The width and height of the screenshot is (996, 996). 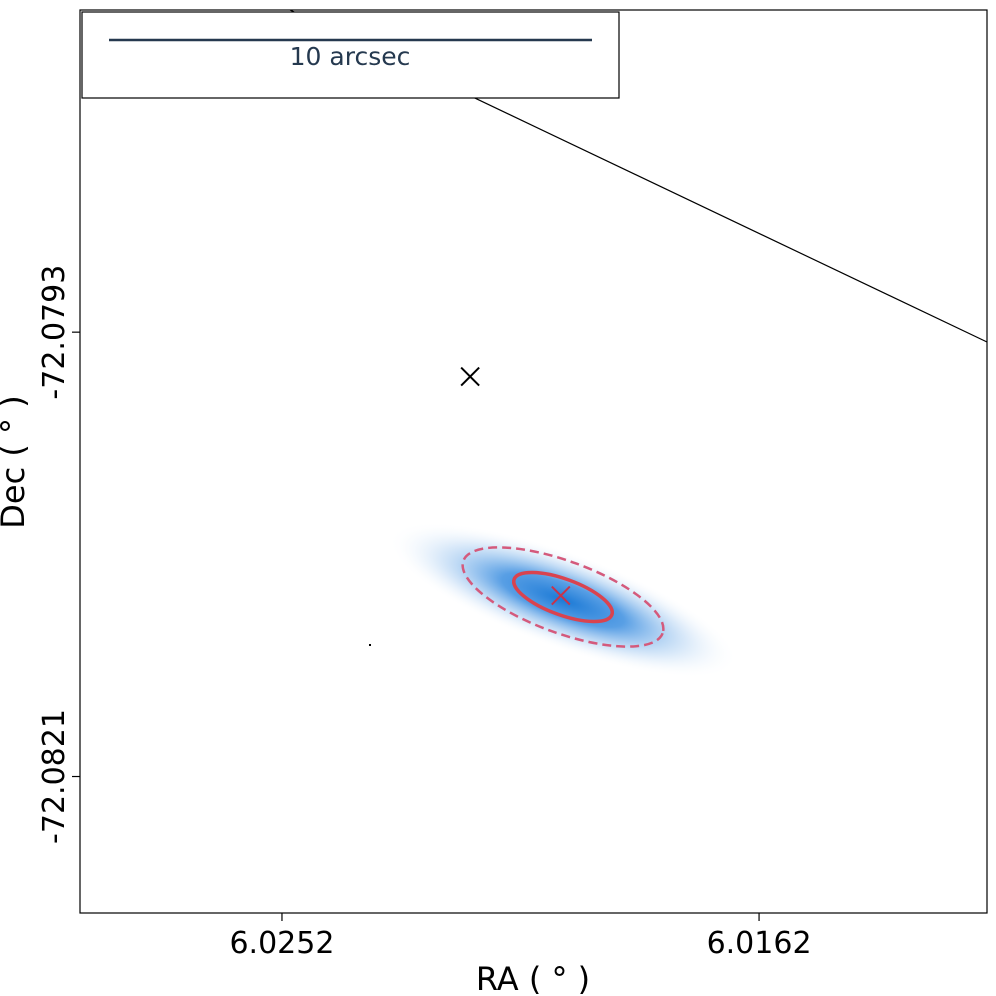 I want to click on y-tick-label: -72.0821, so click(x=54, y=776).